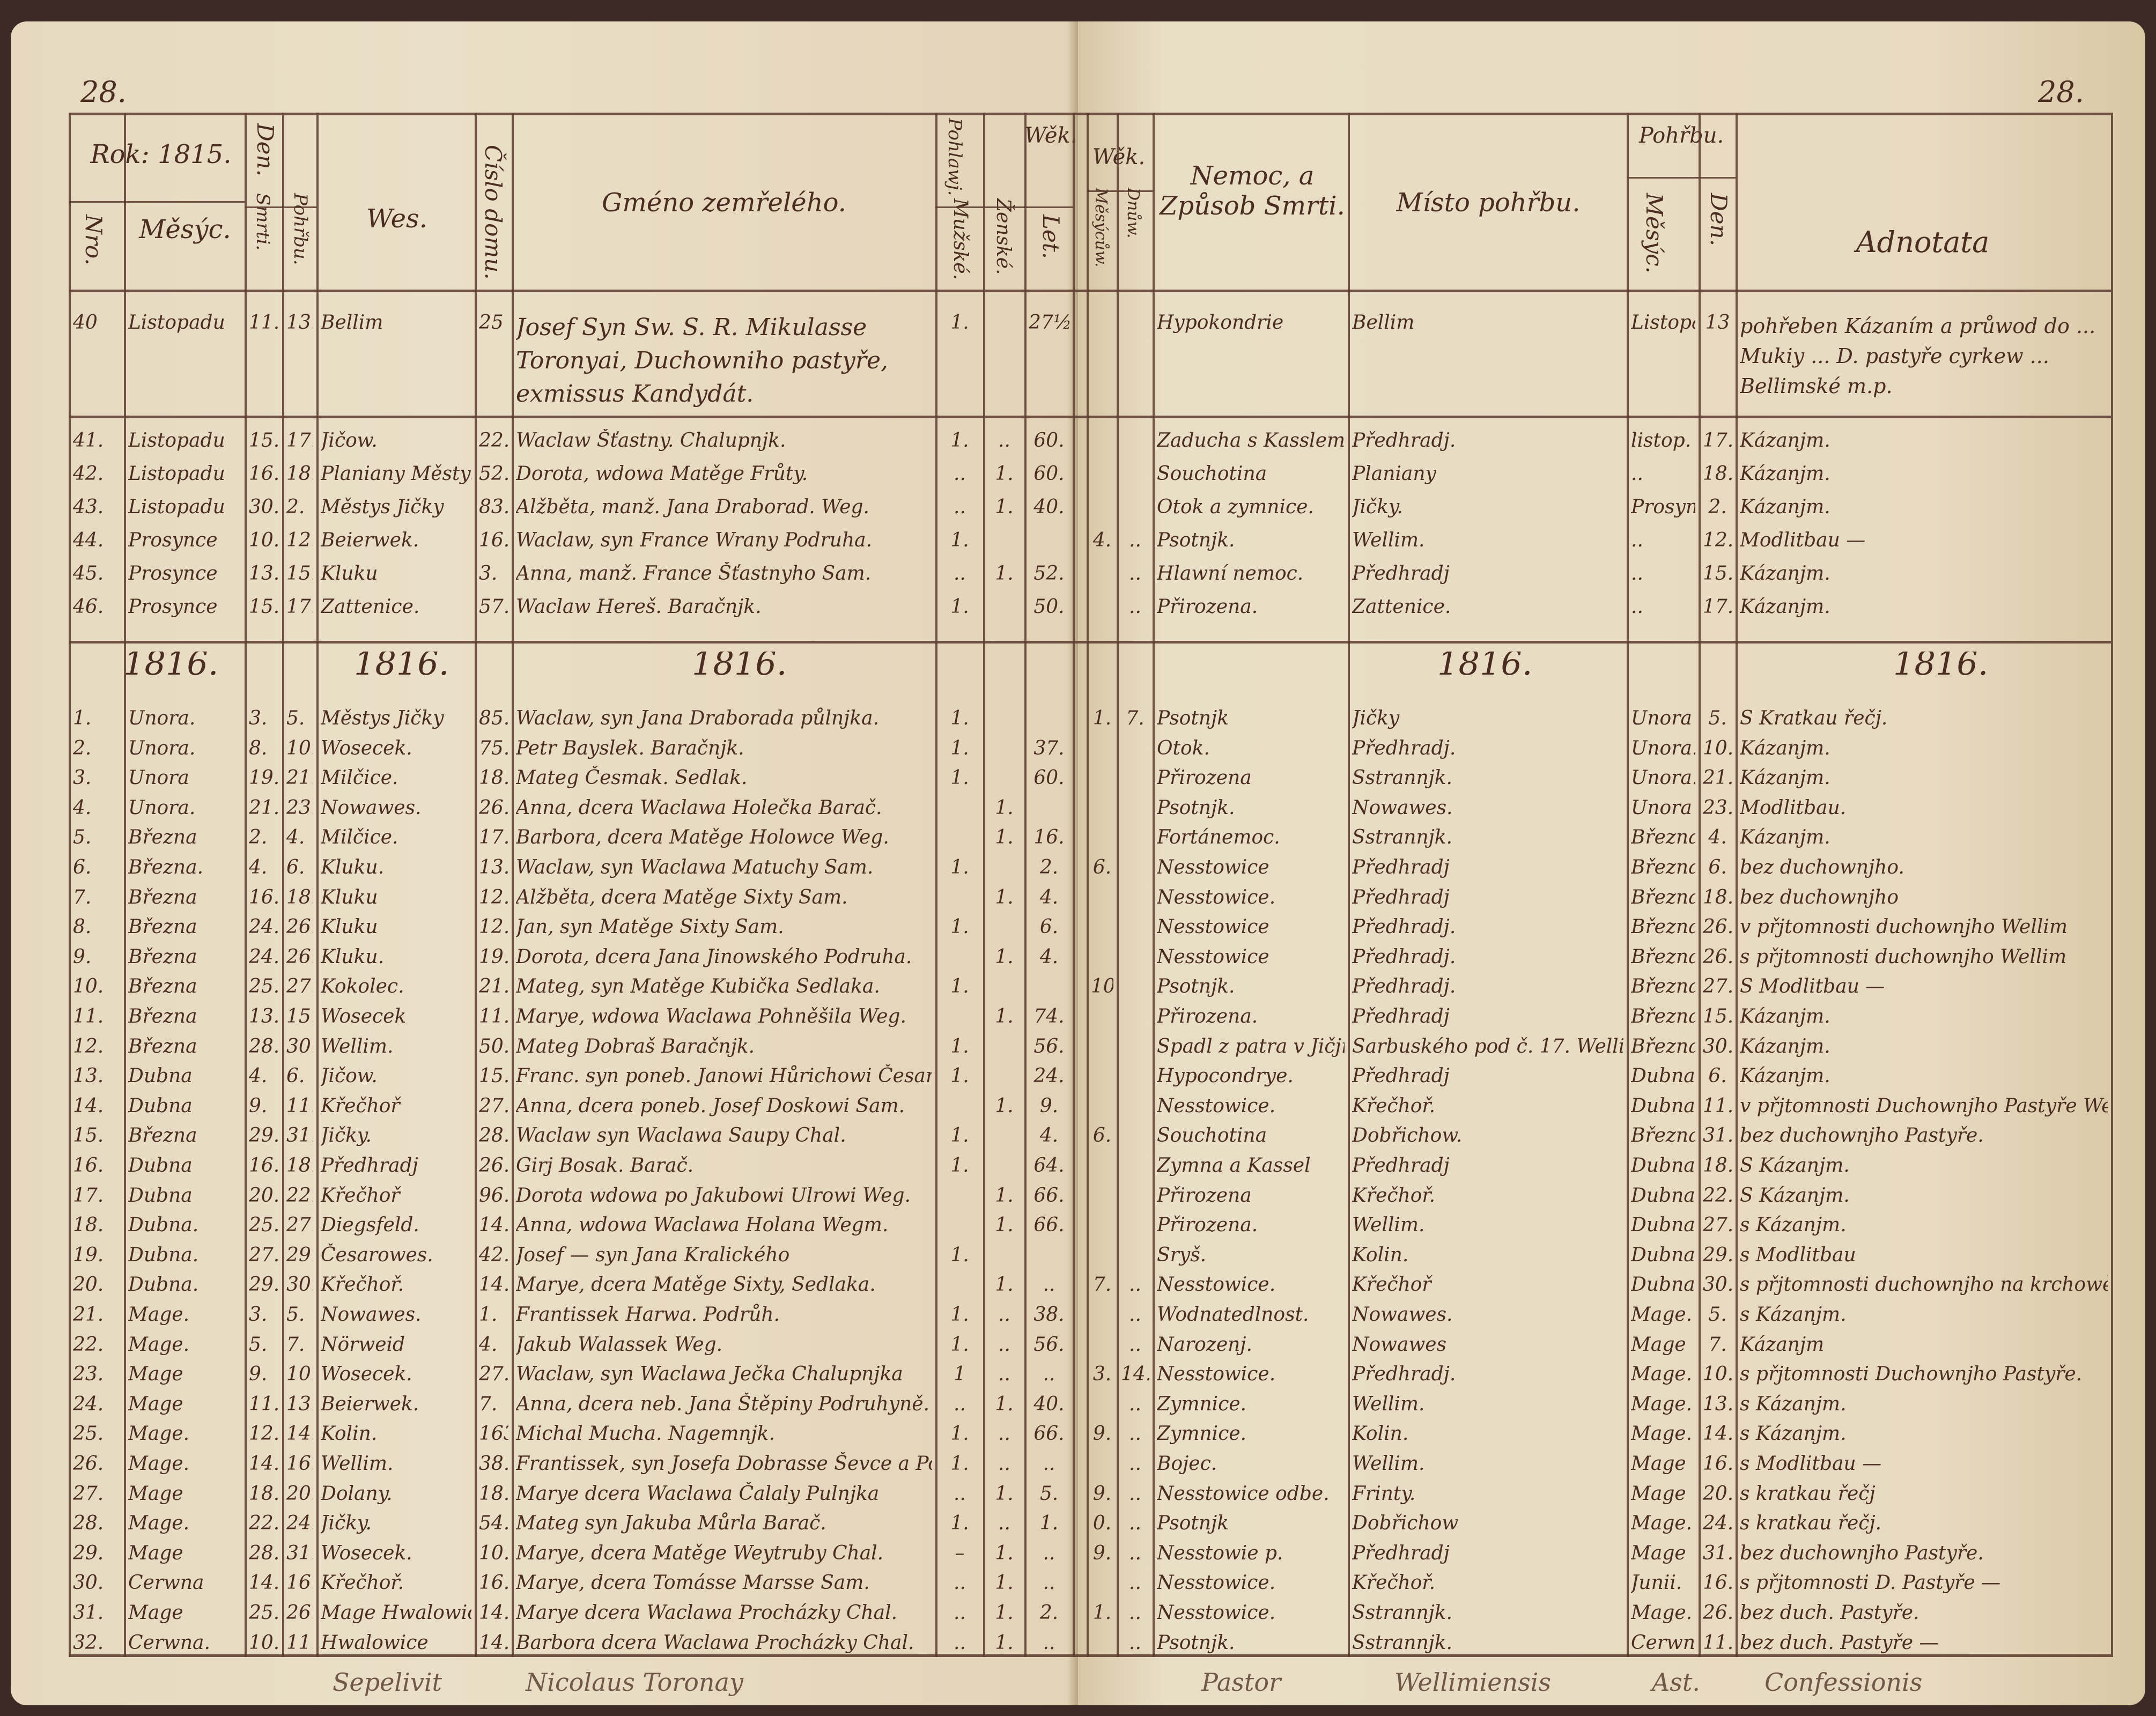 Image resolution: width=2156 pixels, height=1716 pixels. I want to click on cell-burial-place: Křečhoř, so click(1391, 1285).